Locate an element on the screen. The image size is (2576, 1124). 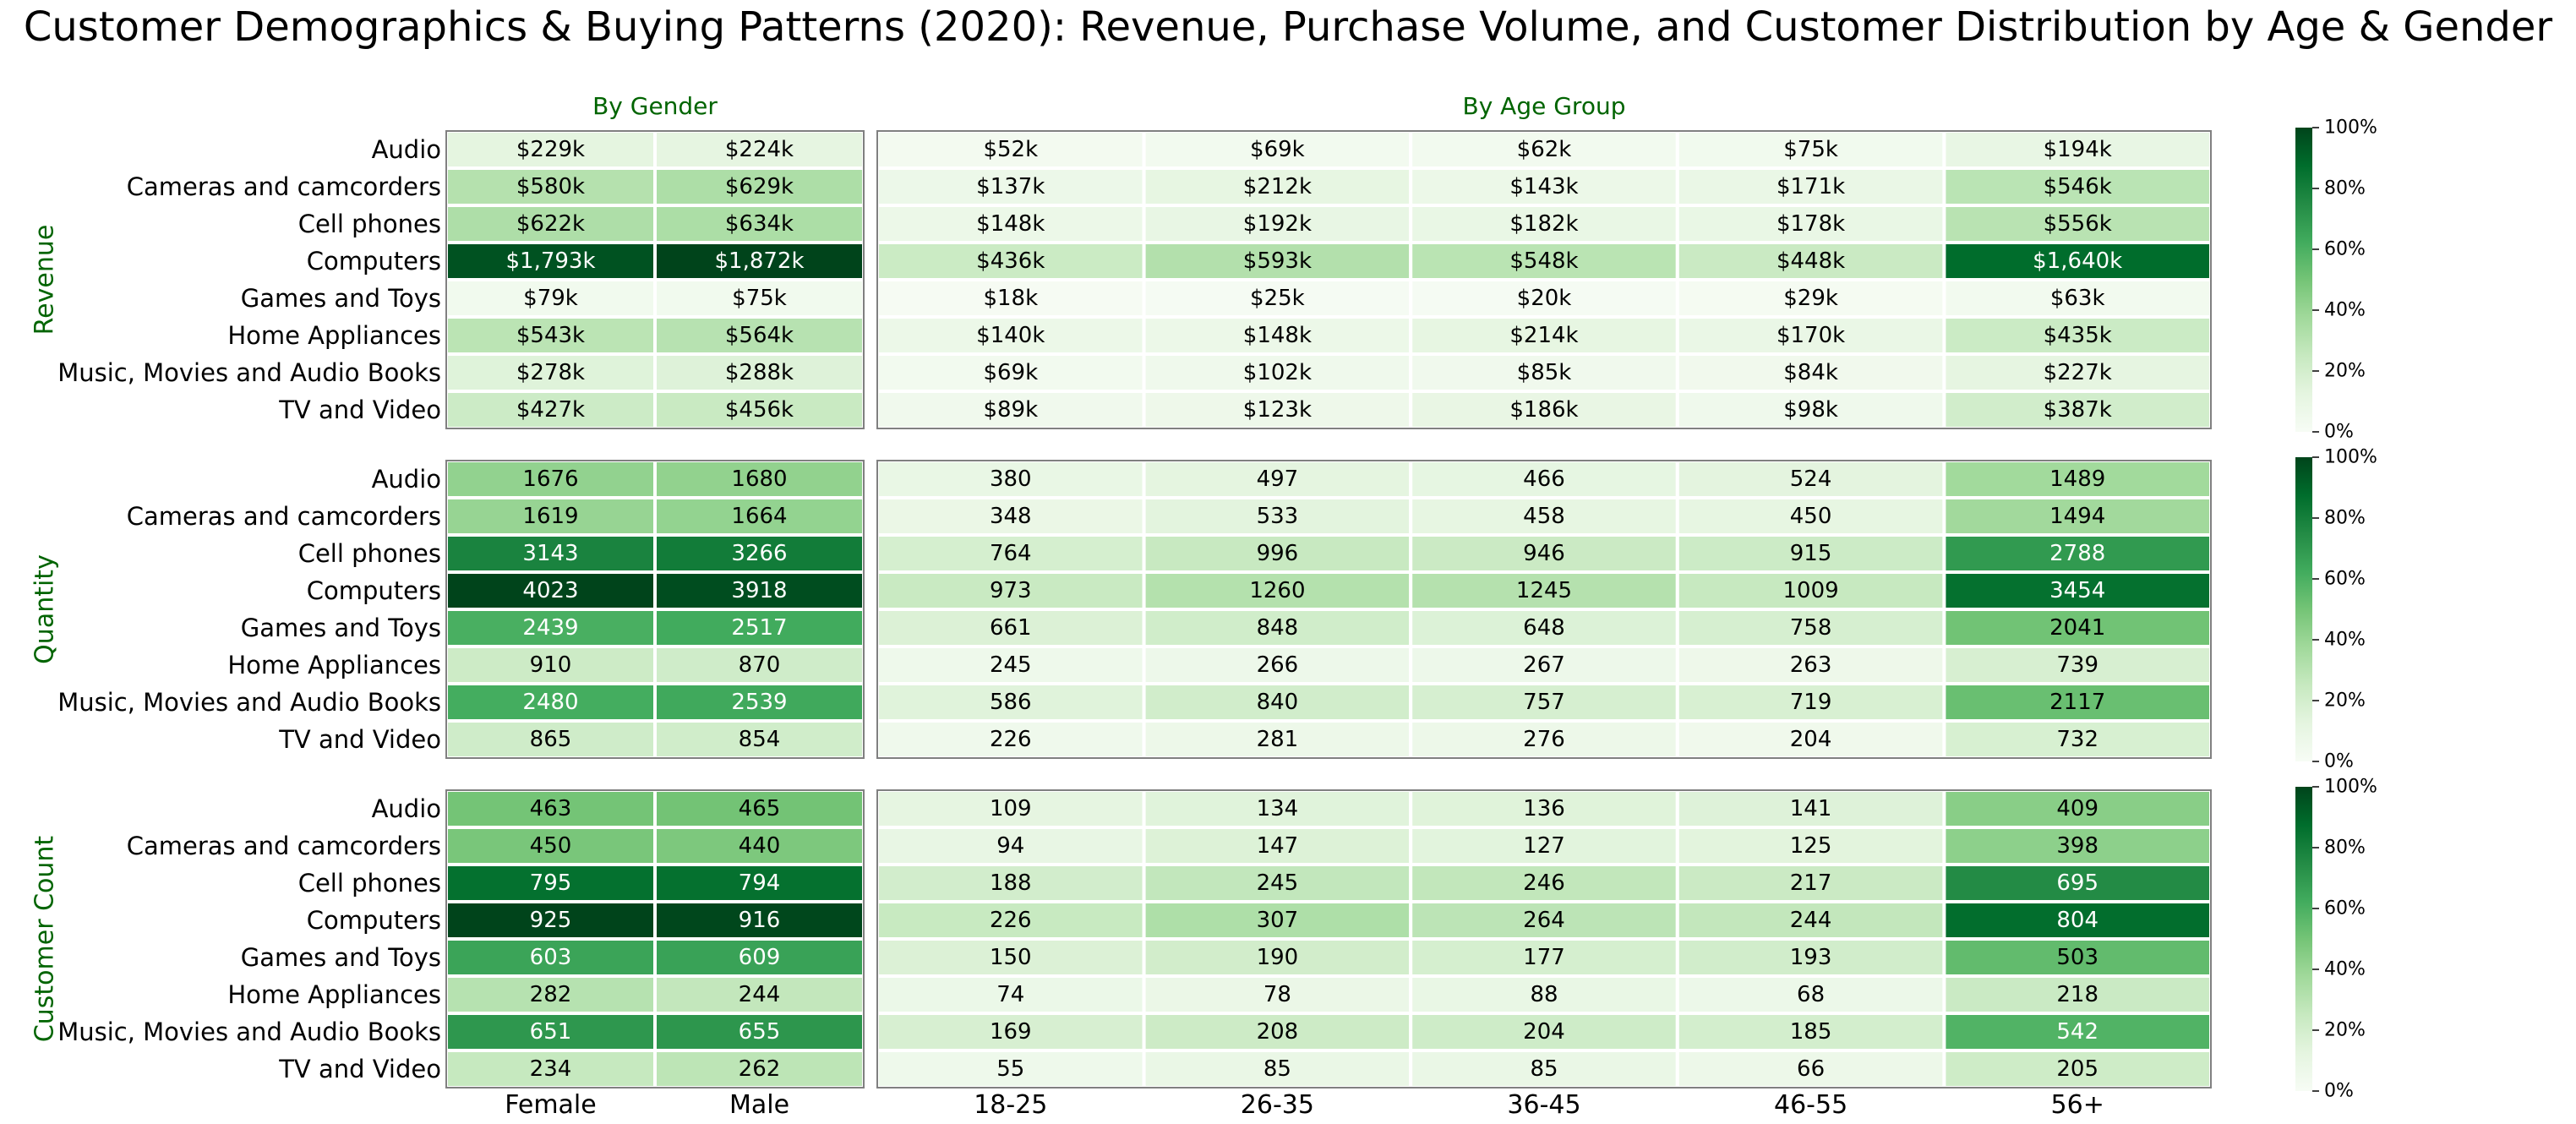
cell-value-label: 732 is located at coordinates (2077, 739).